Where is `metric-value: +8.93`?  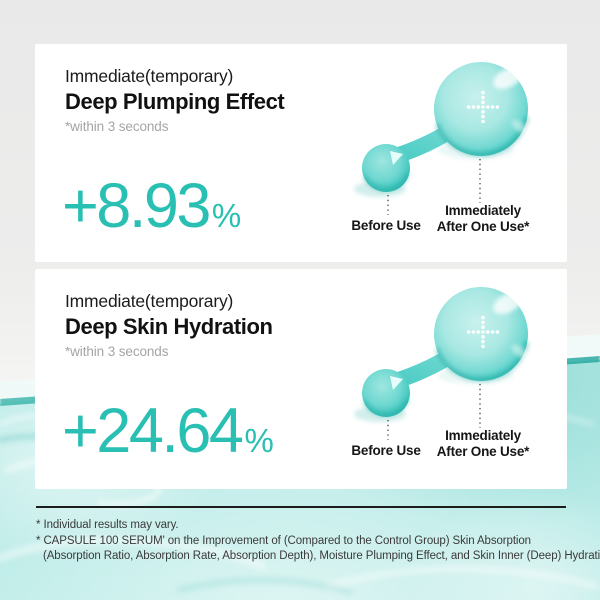 metric-value: +8.93 is located at coordinates (136, 206).